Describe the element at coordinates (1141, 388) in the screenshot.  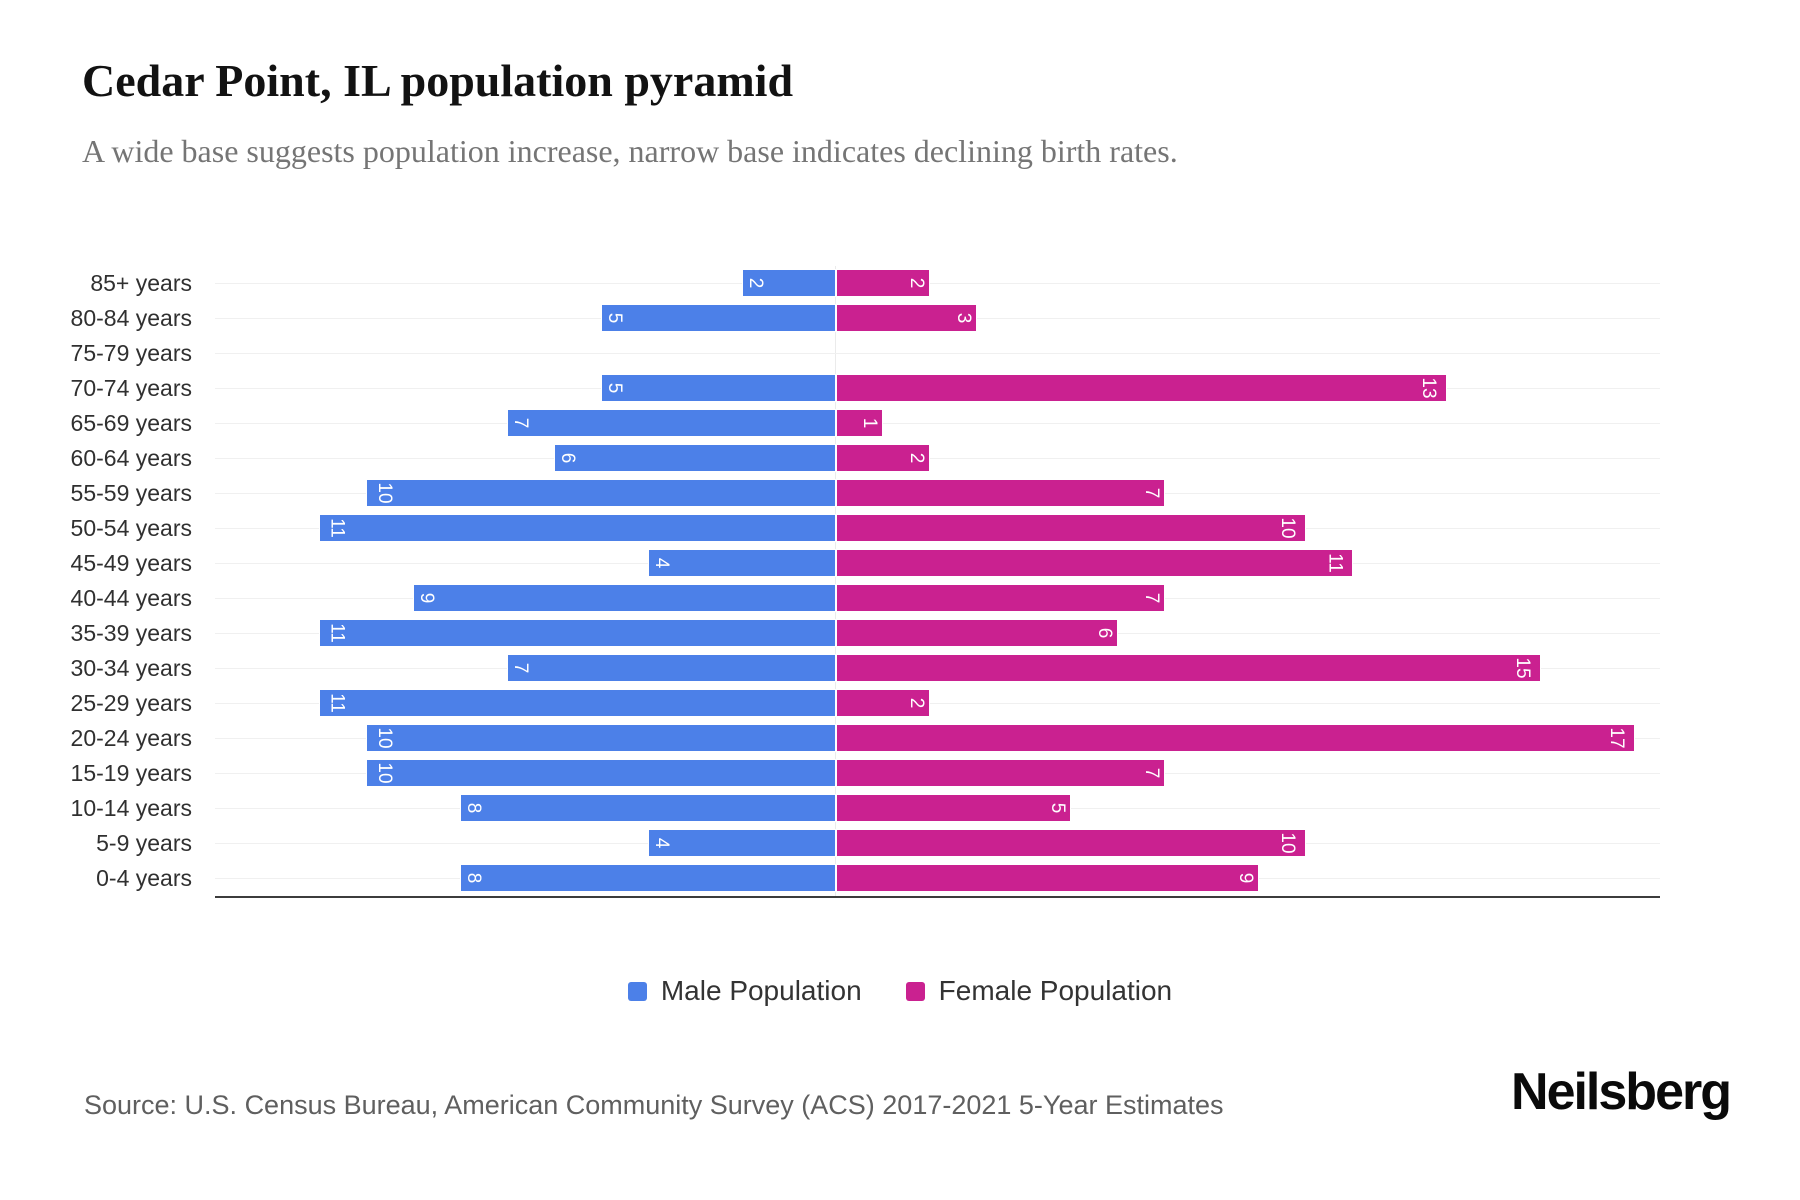
I see `female-bar: 13` at that location.